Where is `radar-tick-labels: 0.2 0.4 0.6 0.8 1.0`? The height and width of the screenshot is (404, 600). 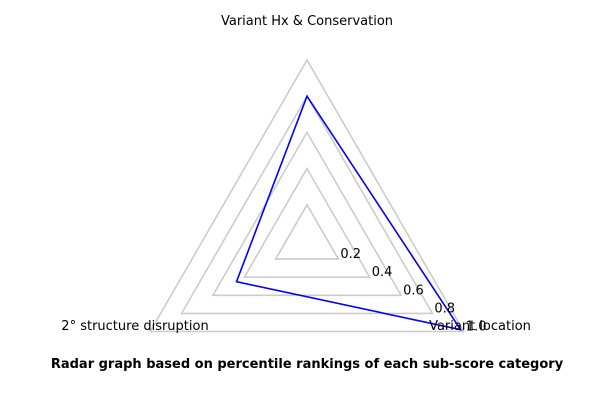
radar-tick-labels: 0.2 0.4 0.6 0.8 1.0 is located at coordinates (413, 290).